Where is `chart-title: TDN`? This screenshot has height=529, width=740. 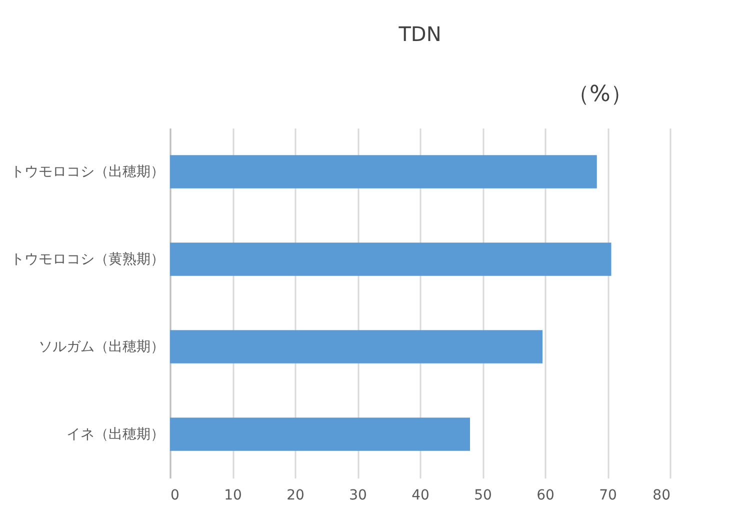 chart-title: TDN is located at coordinates (420, 34).